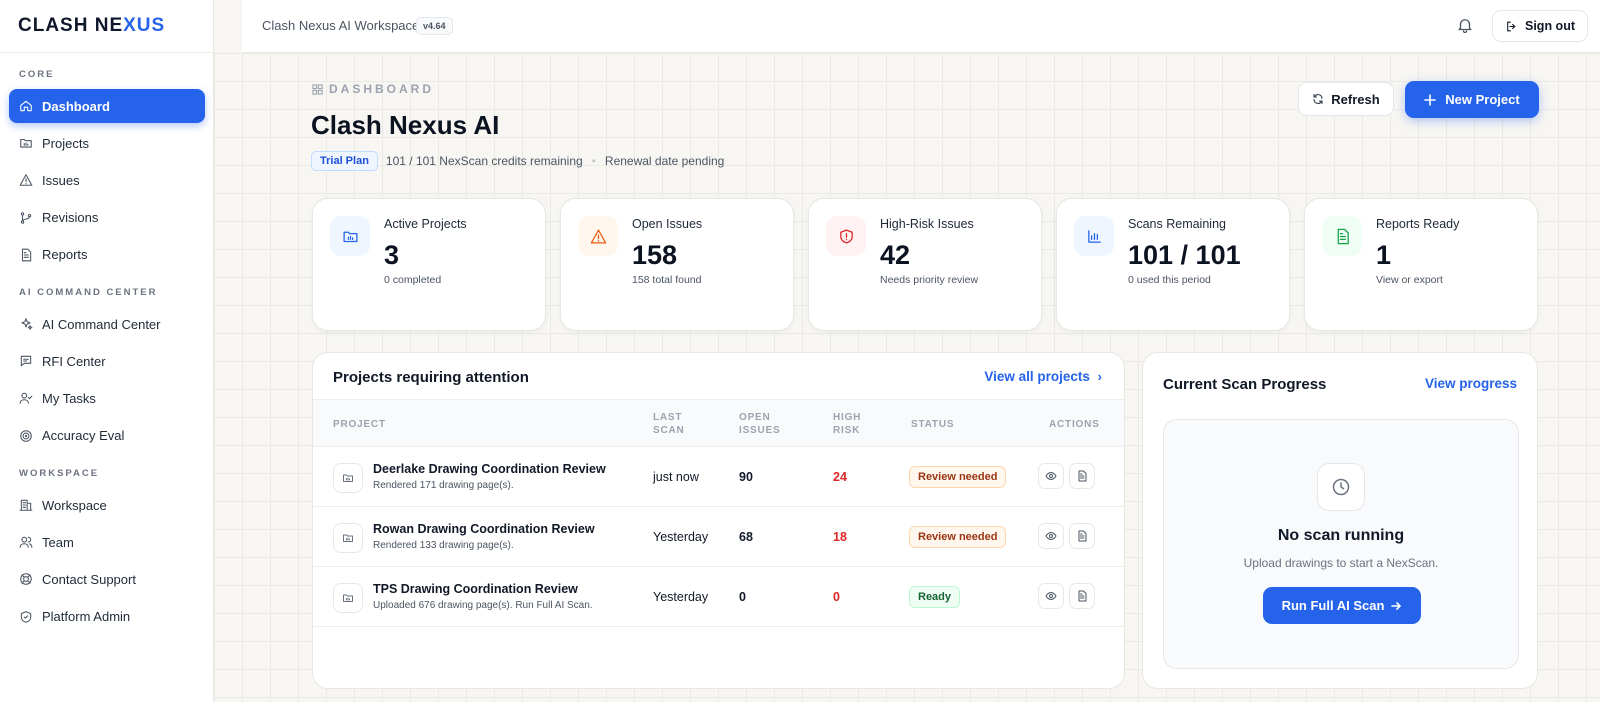 The image size is (1600, 702). I want to click on stat-label: High-Risk Issues, so click(927, 224).